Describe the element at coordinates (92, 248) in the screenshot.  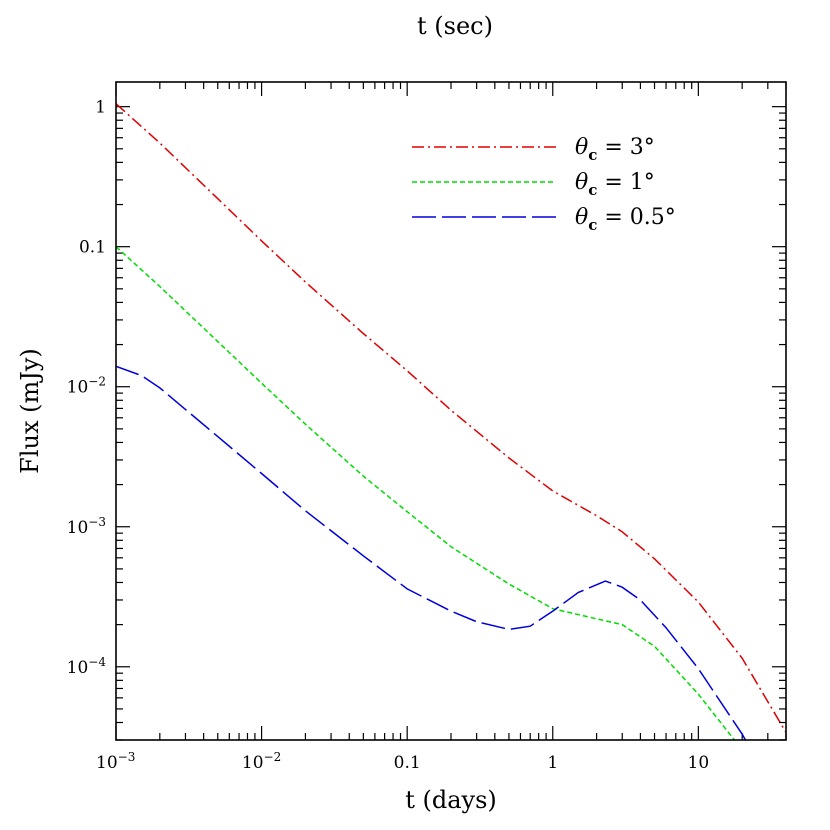
I see `y-tick-label: 0.1` at that location.